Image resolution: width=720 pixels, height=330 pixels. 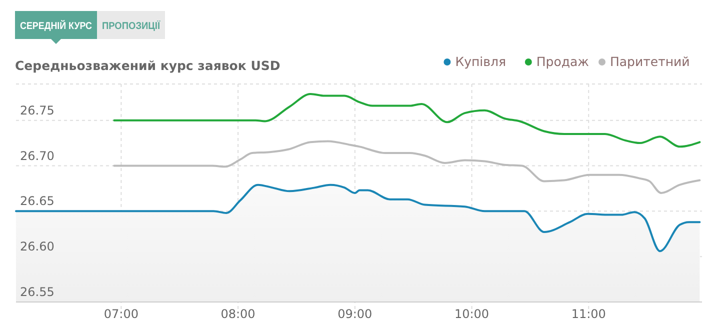 What do you see at coordinates (121, 314) in the screenshot?
I see `x-tick-label: 07:00` at bounding box center [121, 314].